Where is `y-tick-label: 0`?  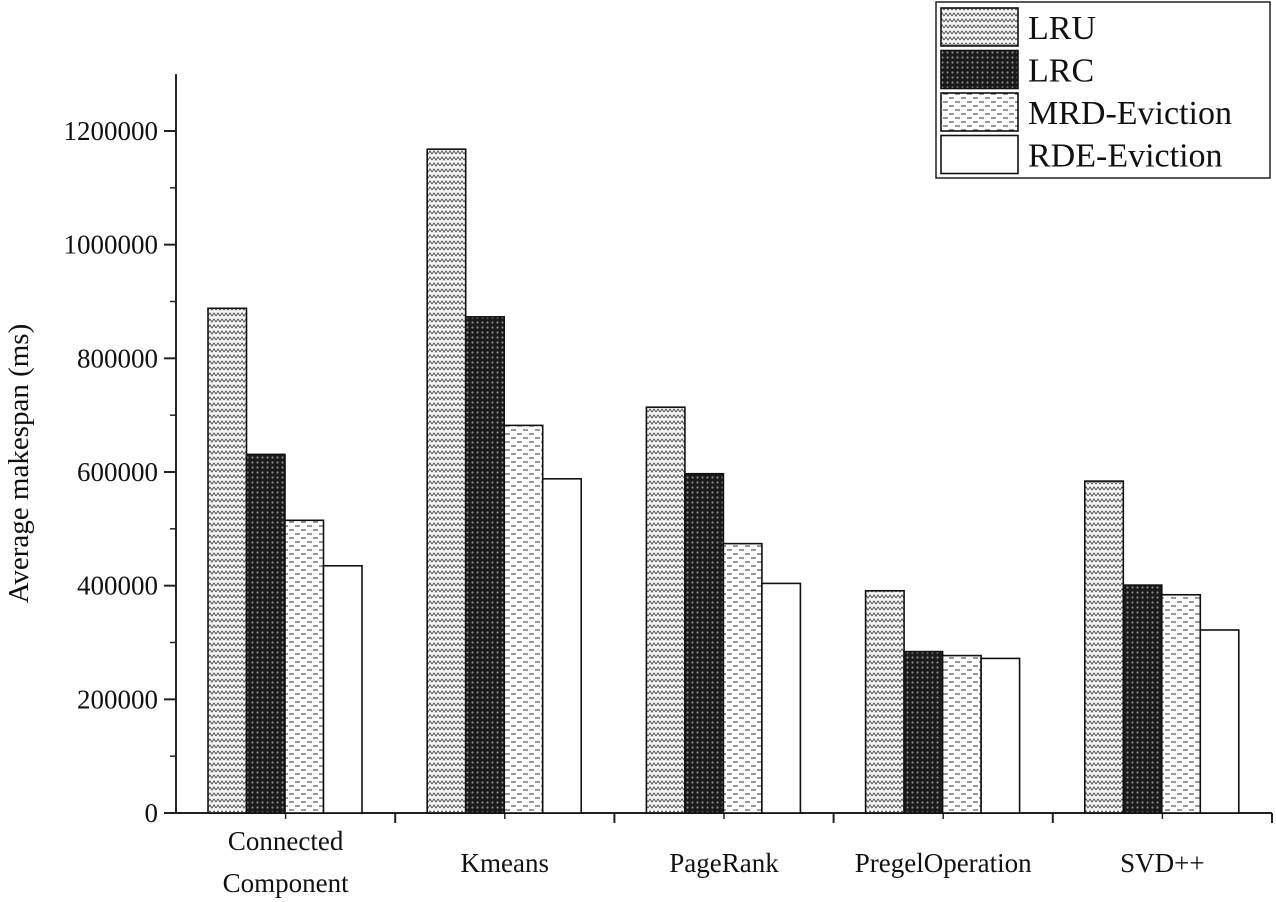 y-tick-label: 0 is located at coordinates (152, 813).